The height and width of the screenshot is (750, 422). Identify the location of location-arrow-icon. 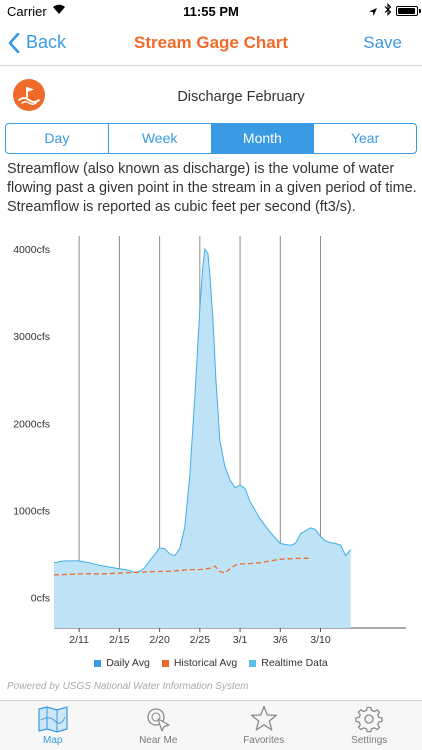
(373, 12).